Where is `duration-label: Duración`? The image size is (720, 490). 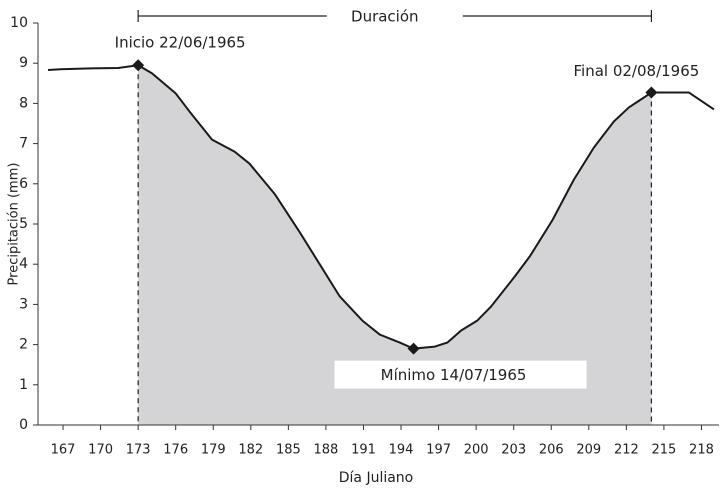
duration-label: Duración is located at coordinates (385, 17).